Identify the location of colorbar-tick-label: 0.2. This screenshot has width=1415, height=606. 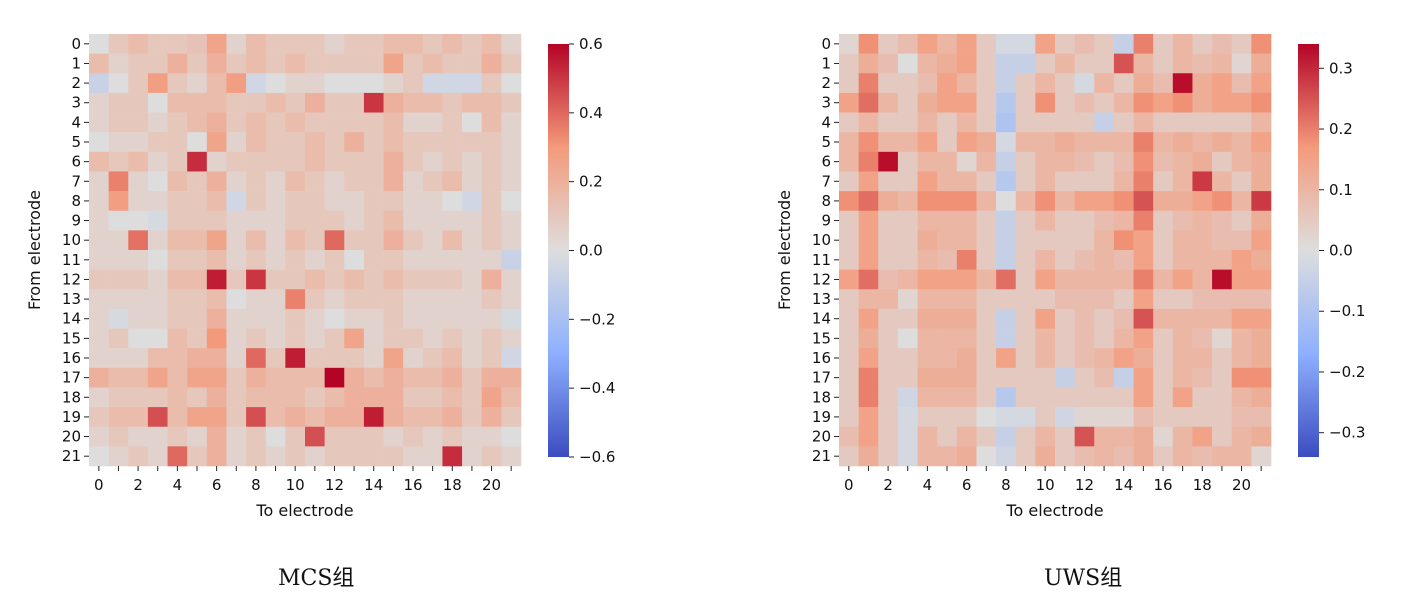
(1341, 129).